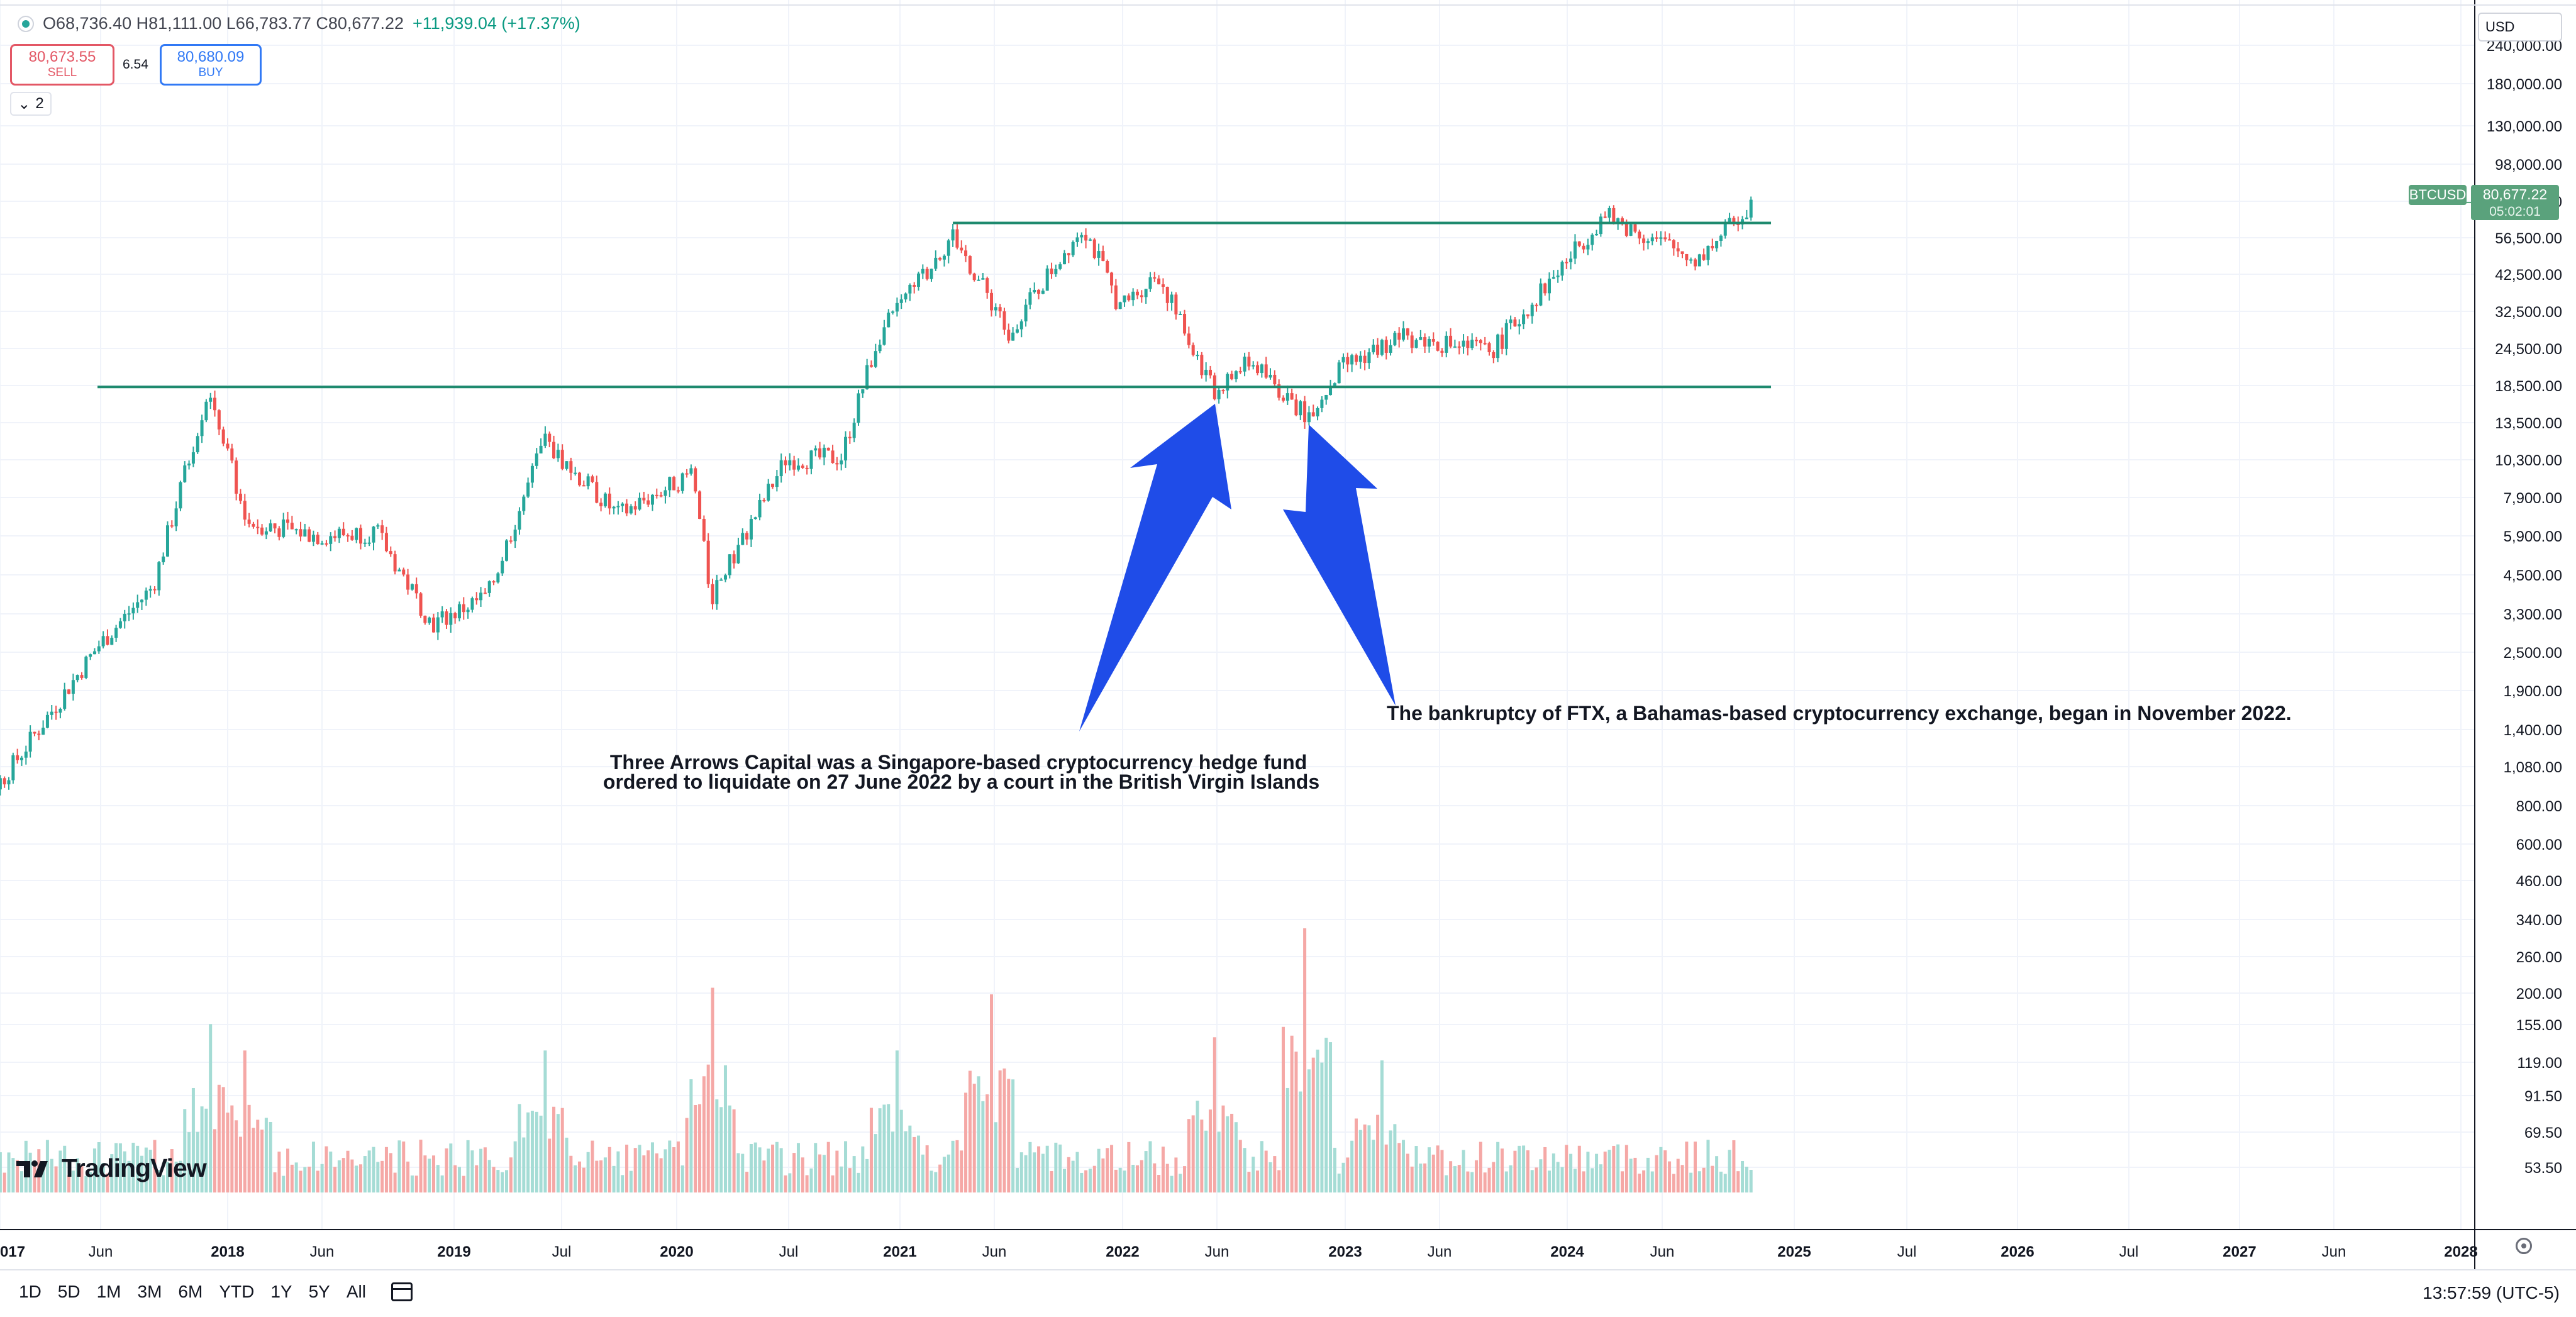 The image size is (2576, 1317). Describe the element at coordinates (2524, 1246) in the screenshot. I see `gear-icon` at that location.